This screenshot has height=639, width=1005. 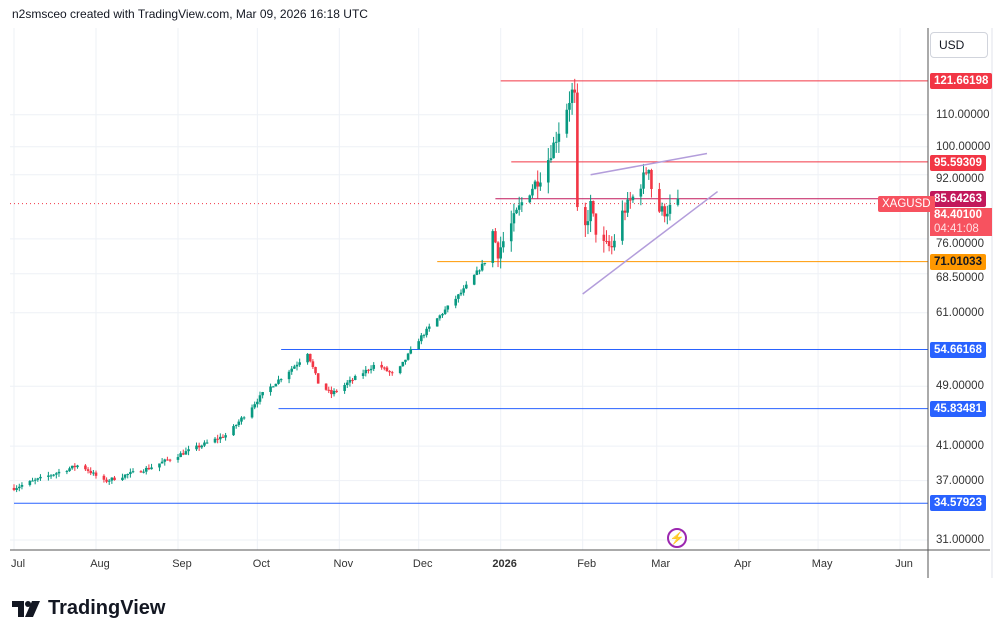 I want to click on time-tick: Dec, so click(x=422, y=564).